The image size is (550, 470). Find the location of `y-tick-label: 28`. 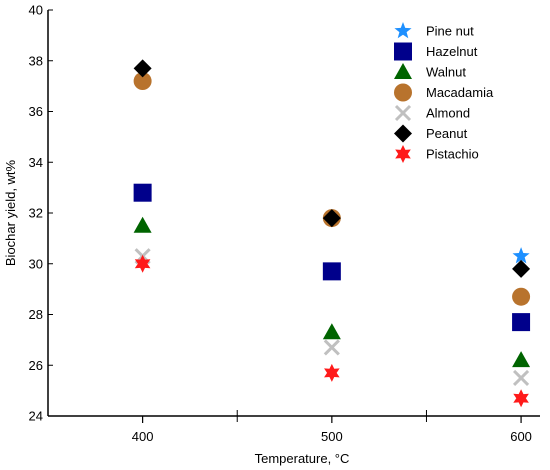

y-tick-label: 28 is located at coordinates (36, 314).